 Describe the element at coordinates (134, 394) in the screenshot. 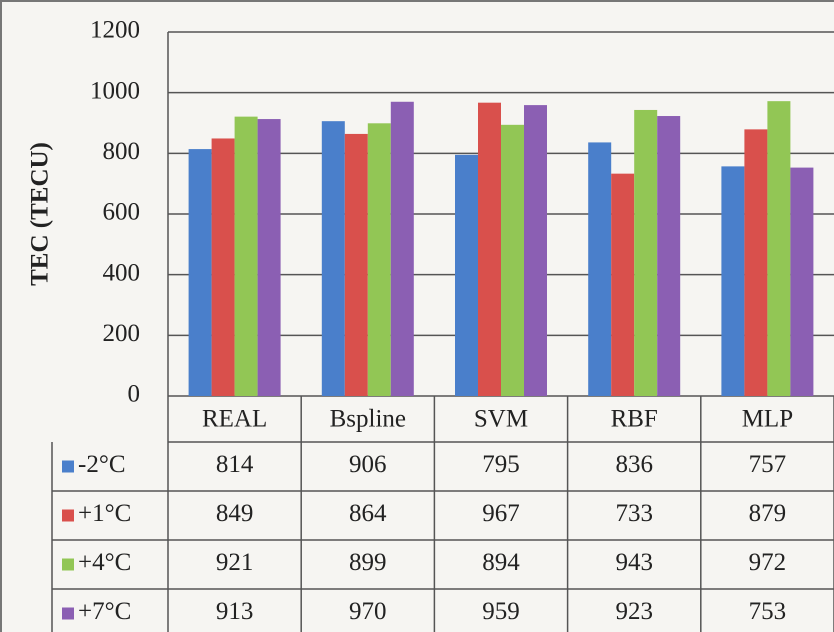

I see `y-tick-label: 0` at that location.